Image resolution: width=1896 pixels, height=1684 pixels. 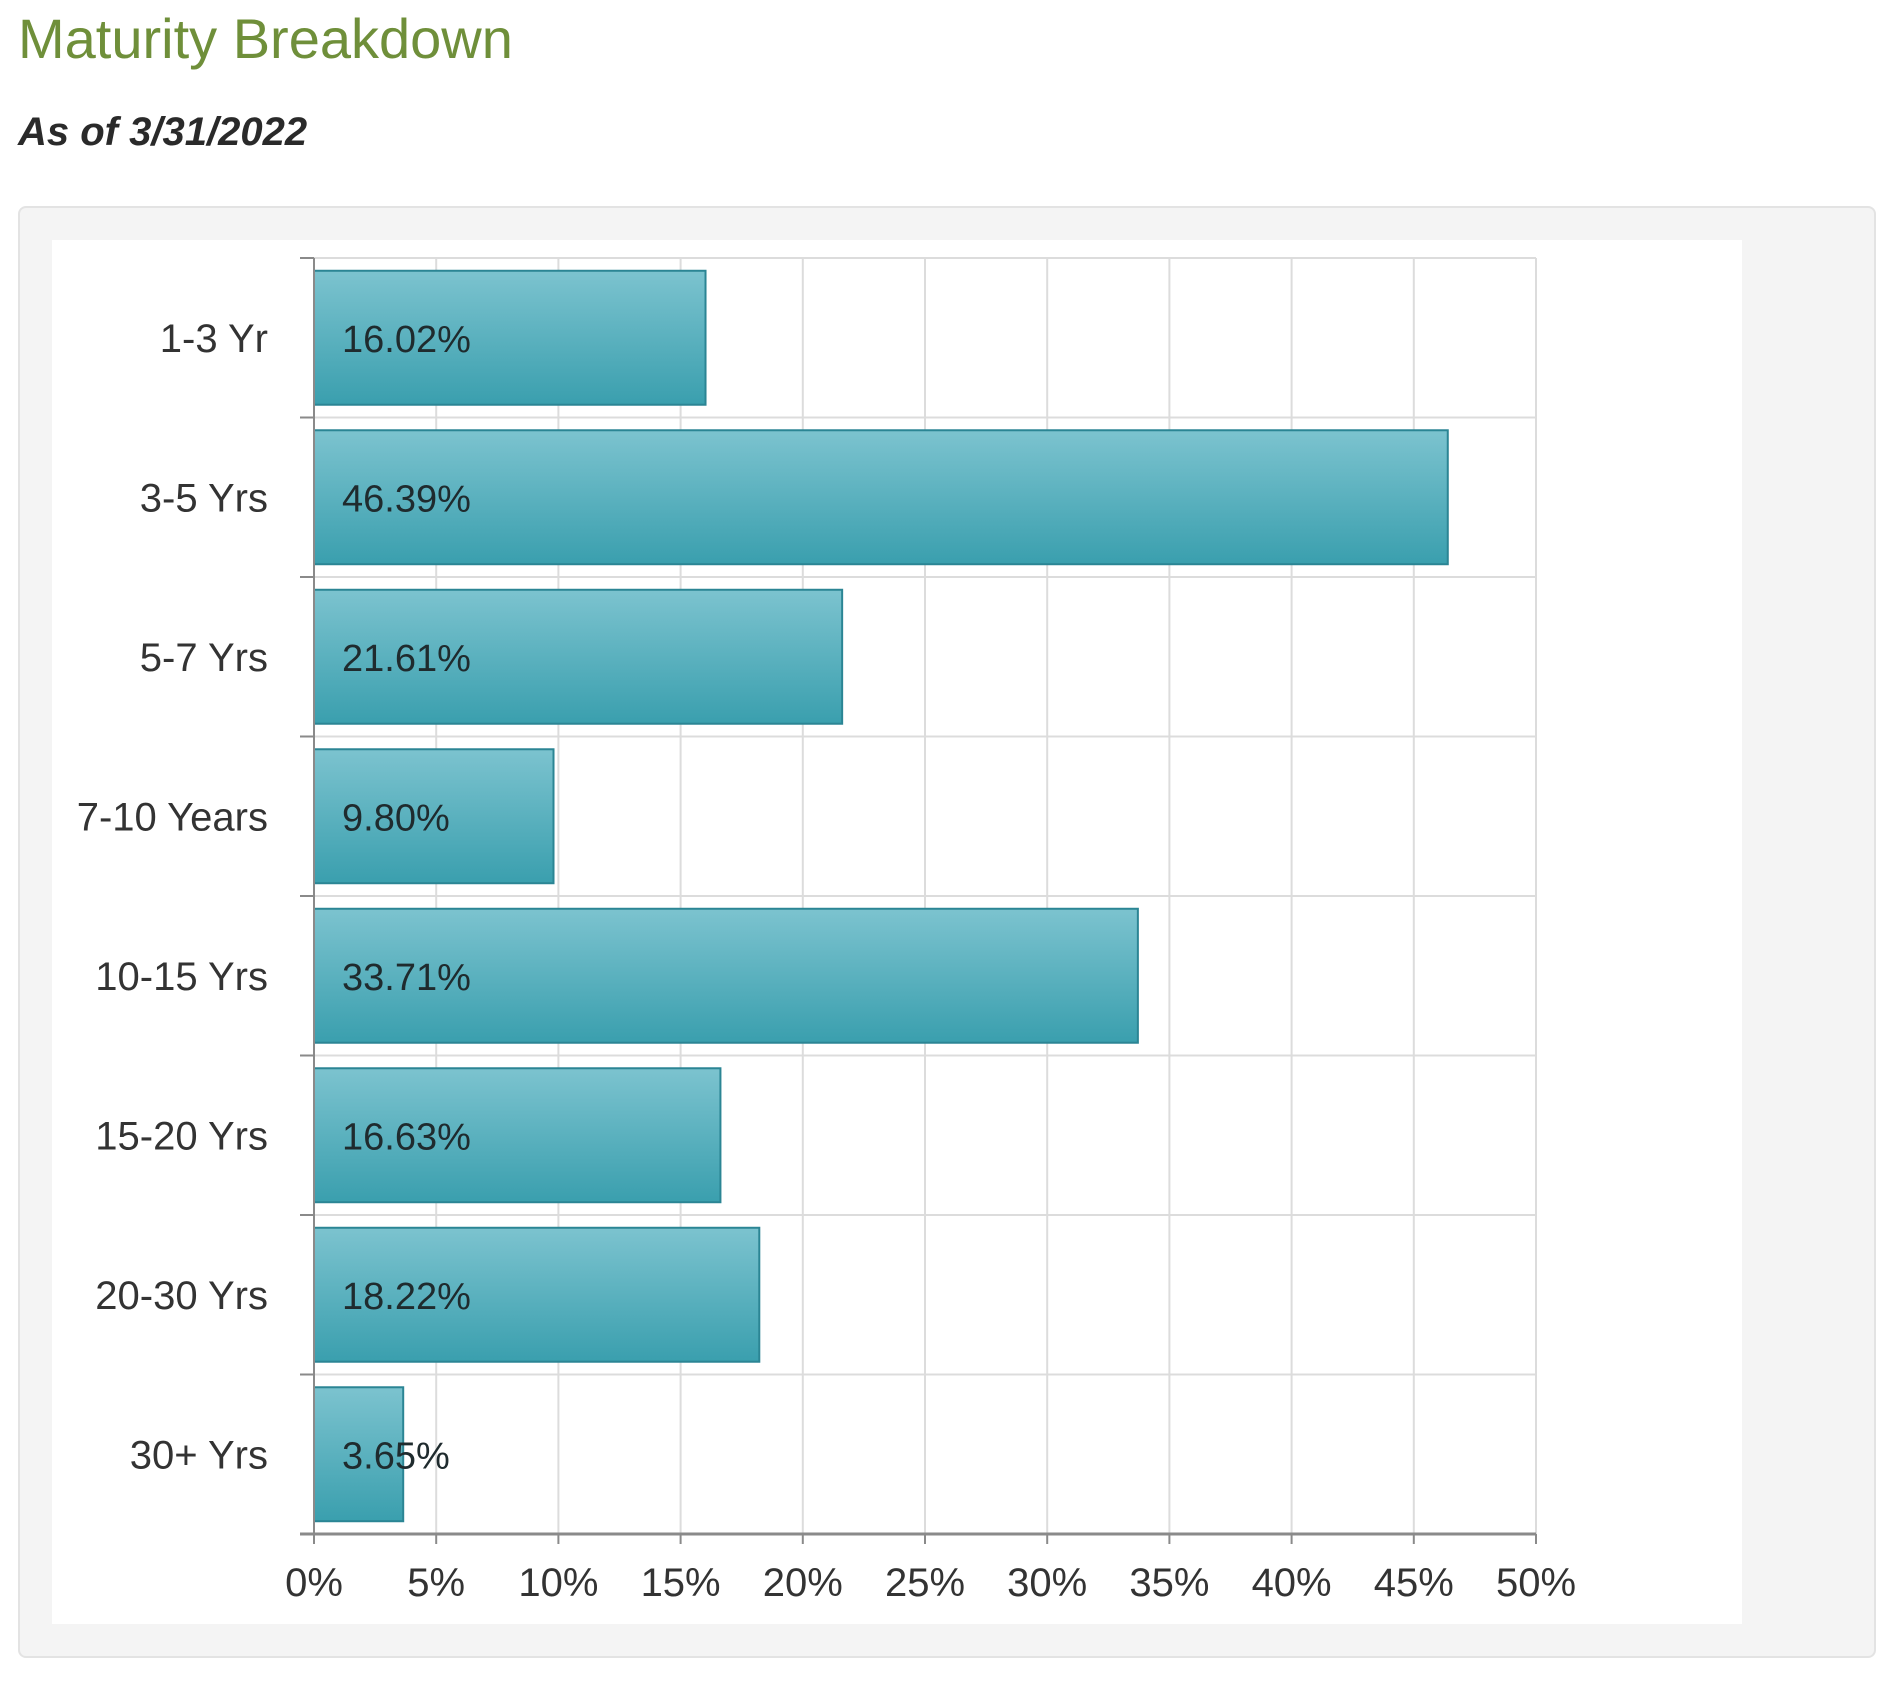 What do you see at coordinates (396, 818) in the screenshot?
I see `bar-value-label: 9.80%` at bounding box center [396, 818].